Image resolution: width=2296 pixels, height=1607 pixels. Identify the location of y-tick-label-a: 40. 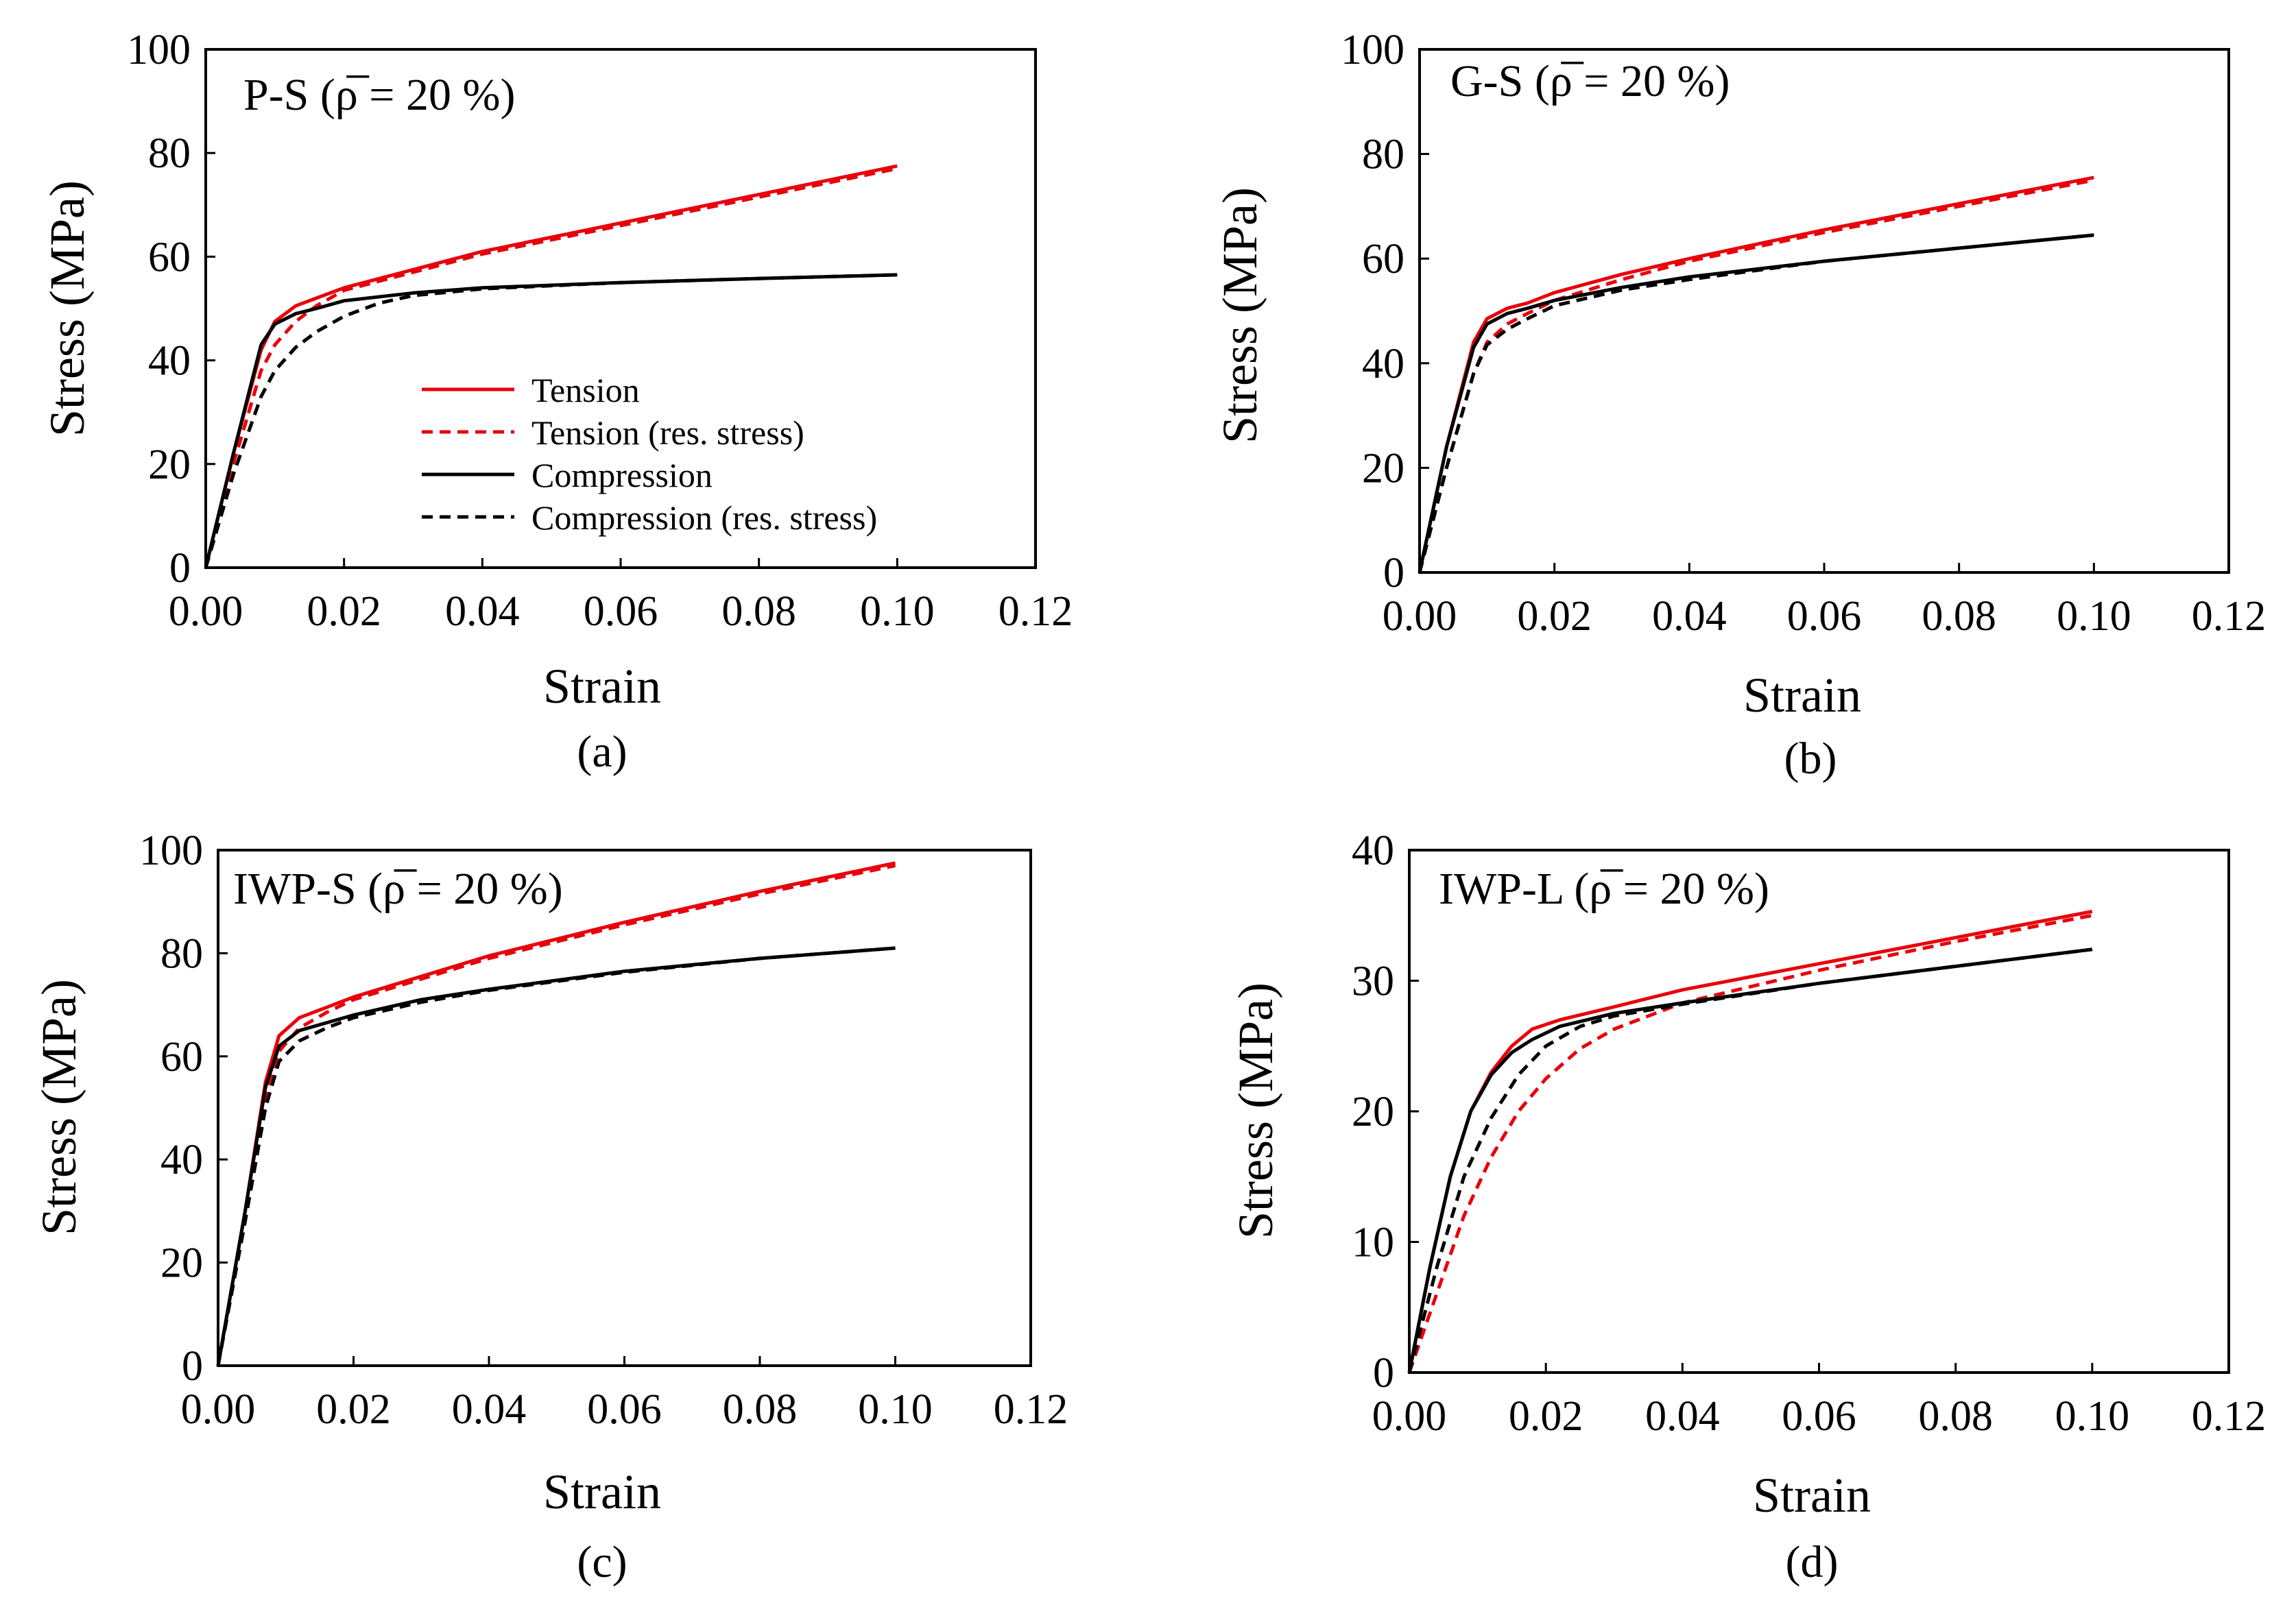
(169, 361).